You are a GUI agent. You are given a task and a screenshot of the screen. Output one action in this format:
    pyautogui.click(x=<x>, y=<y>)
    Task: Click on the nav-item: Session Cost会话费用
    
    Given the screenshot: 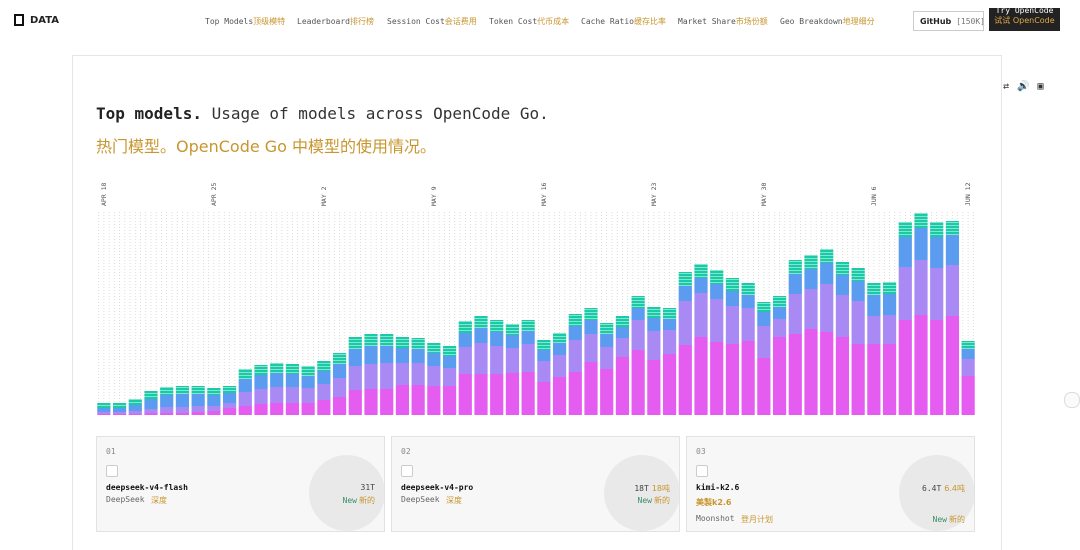 What is the action you would take?
    pyautogui.click(x=432, y=21)
    